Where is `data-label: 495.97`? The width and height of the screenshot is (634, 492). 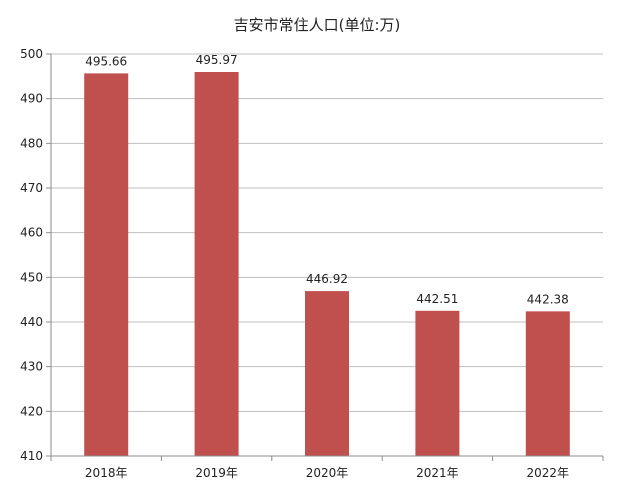 data-label: 495.97 is located at coordinates (217, 60).